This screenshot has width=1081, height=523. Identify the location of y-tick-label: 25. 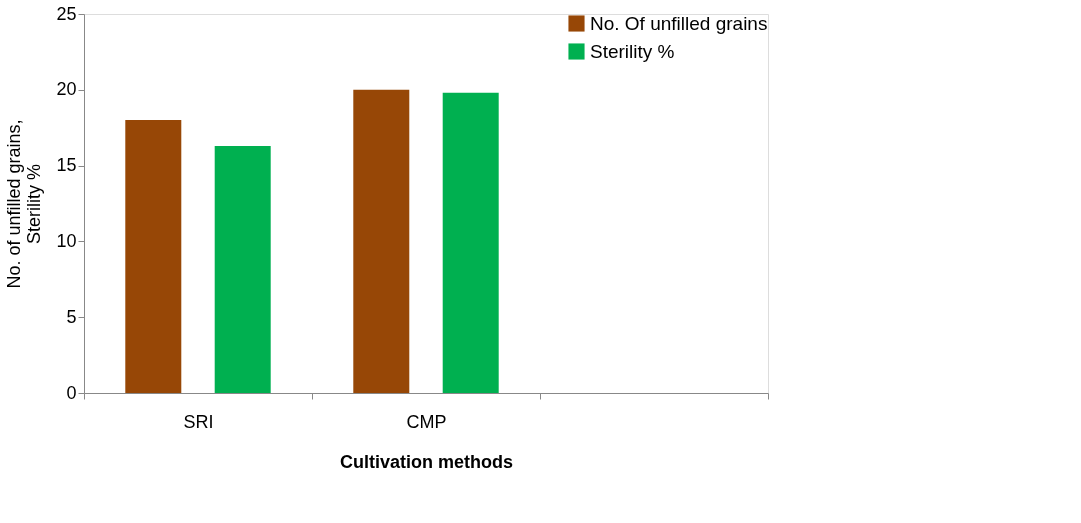
(66, 13).